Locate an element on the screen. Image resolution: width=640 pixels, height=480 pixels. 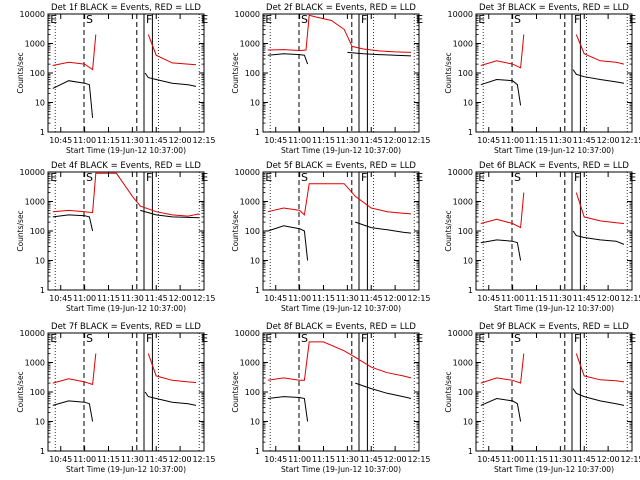
x-axis-label: Start Time (19-Jun-12 10:37:00) is located at coordinates (554, 308).